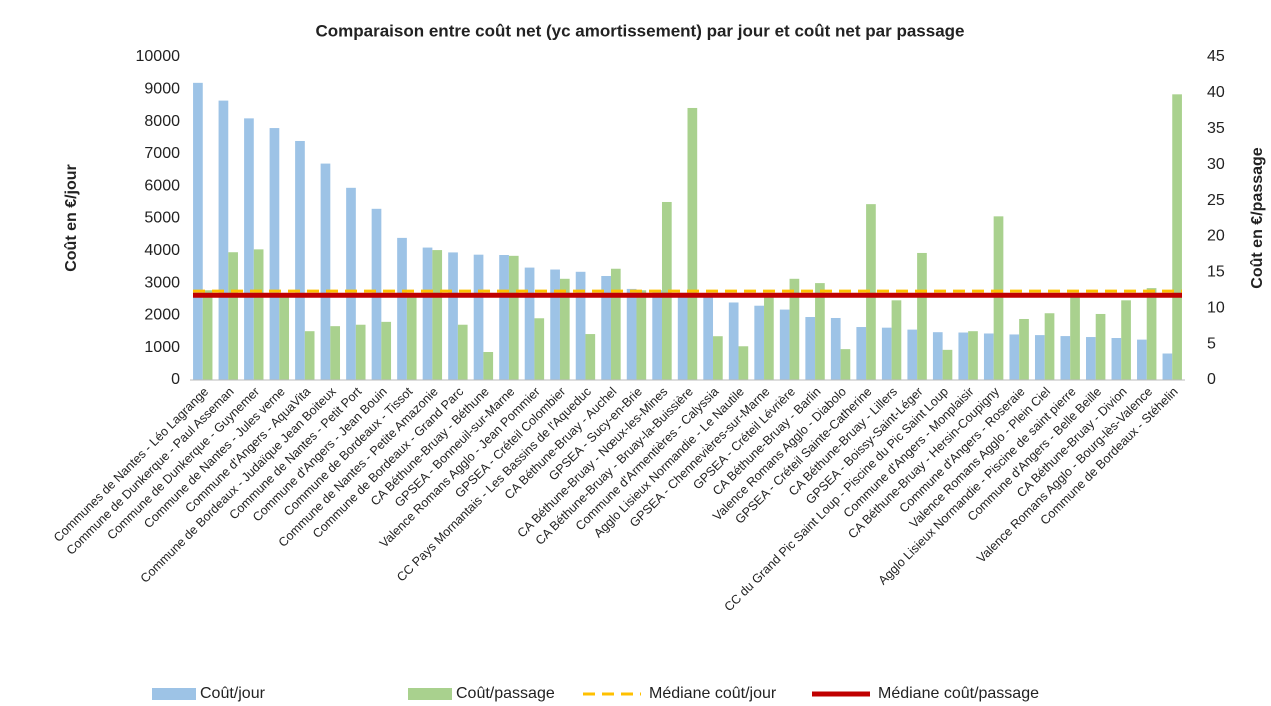 Image resolution: width=1271 pixels, height=706 pixels. What do you see at coordinates (162, 185) in the screenshot?
I see `y-tick-label: 6000` at bounding box center [162, 185].